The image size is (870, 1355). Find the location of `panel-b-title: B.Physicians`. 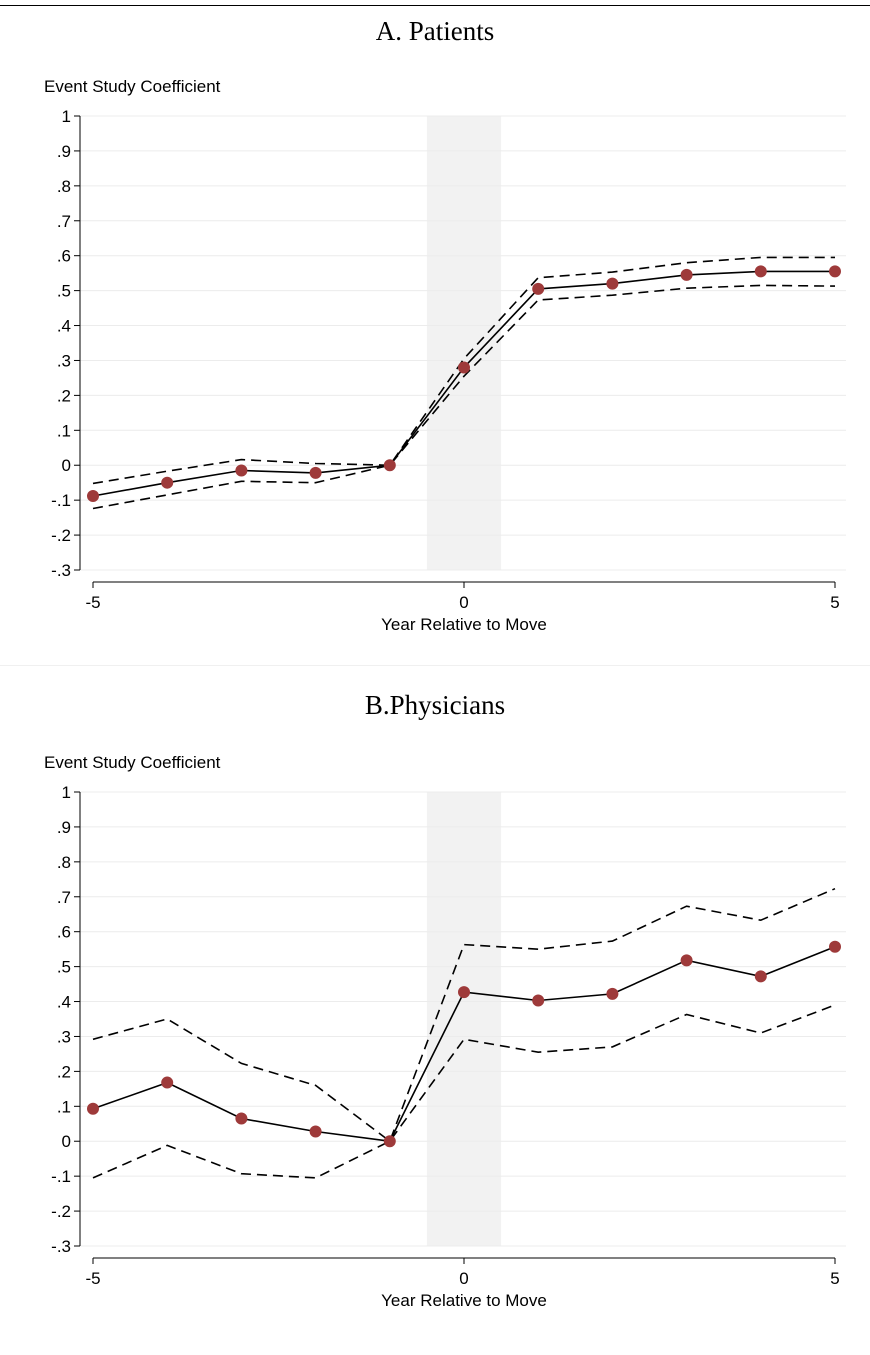

panel-b-title: B.Physicians is located at coordinates (435, 705).